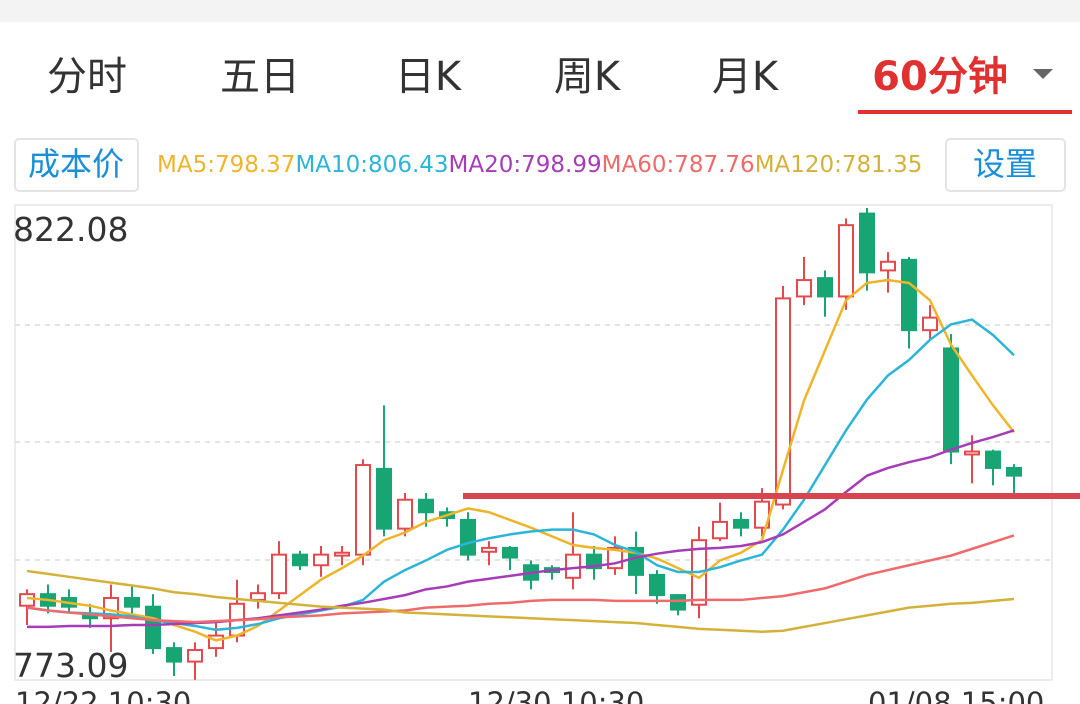  I want to click on legend-entry: MA120:781.35, so click(839, 165).